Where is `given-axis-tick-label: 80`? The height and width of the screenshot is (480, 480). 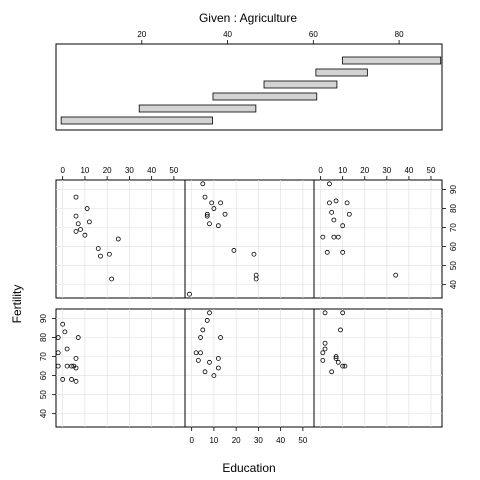
given-axis-tick-label: 80 is located at coordinates (399, 34).